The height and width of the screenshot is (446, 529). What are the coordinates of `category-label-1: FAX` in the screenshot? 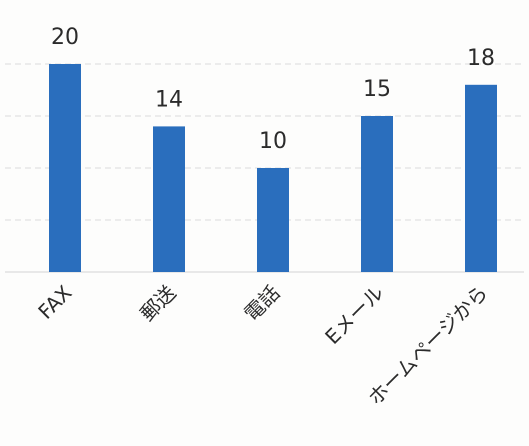 It's located at (54, 301).